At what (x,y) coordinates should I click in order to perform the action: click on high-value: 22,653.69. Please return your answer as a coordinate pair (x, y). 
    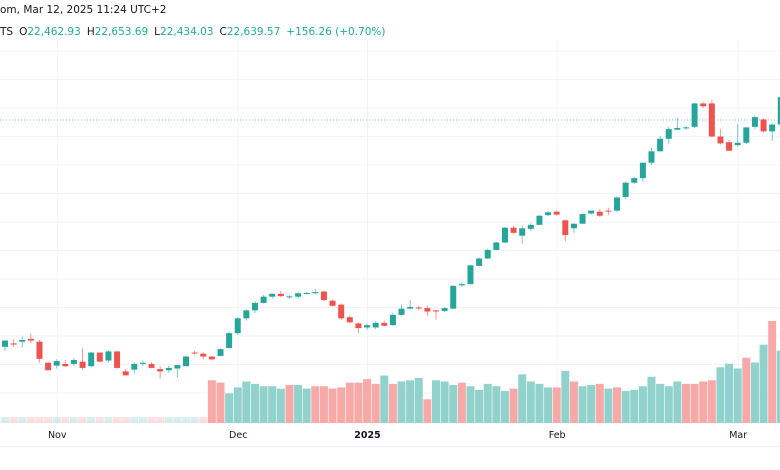
    Looking at the image, I should click on (121, 32).